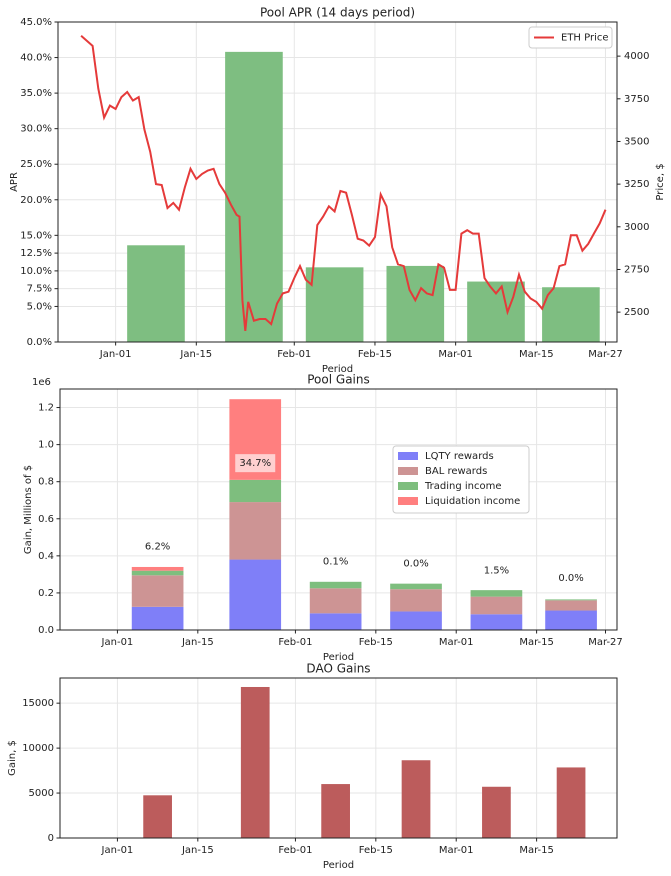 The image size is (671, 876). I want to click on x-tick-label: Mar-27, so click(605, 354).